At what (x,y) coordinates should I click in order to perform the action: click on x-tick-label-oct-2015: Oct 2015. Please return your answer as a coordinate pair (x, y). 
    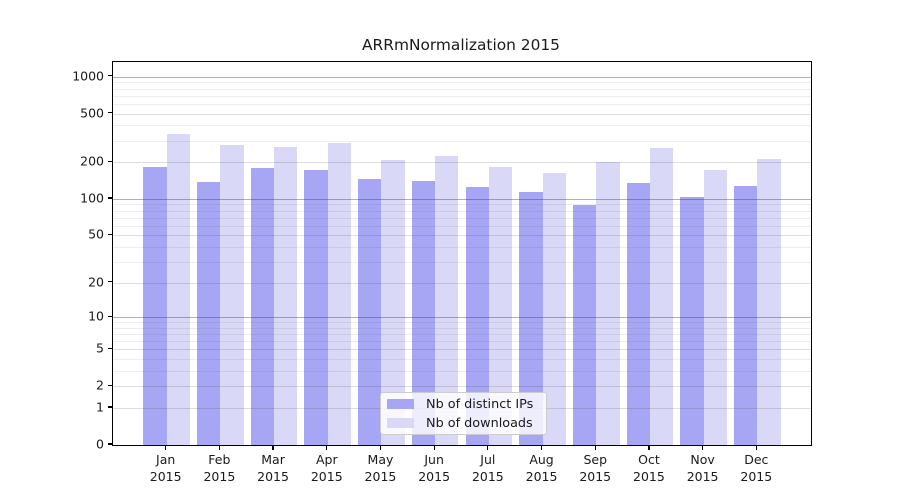
    Looking at the image, I should click on (649, 468).